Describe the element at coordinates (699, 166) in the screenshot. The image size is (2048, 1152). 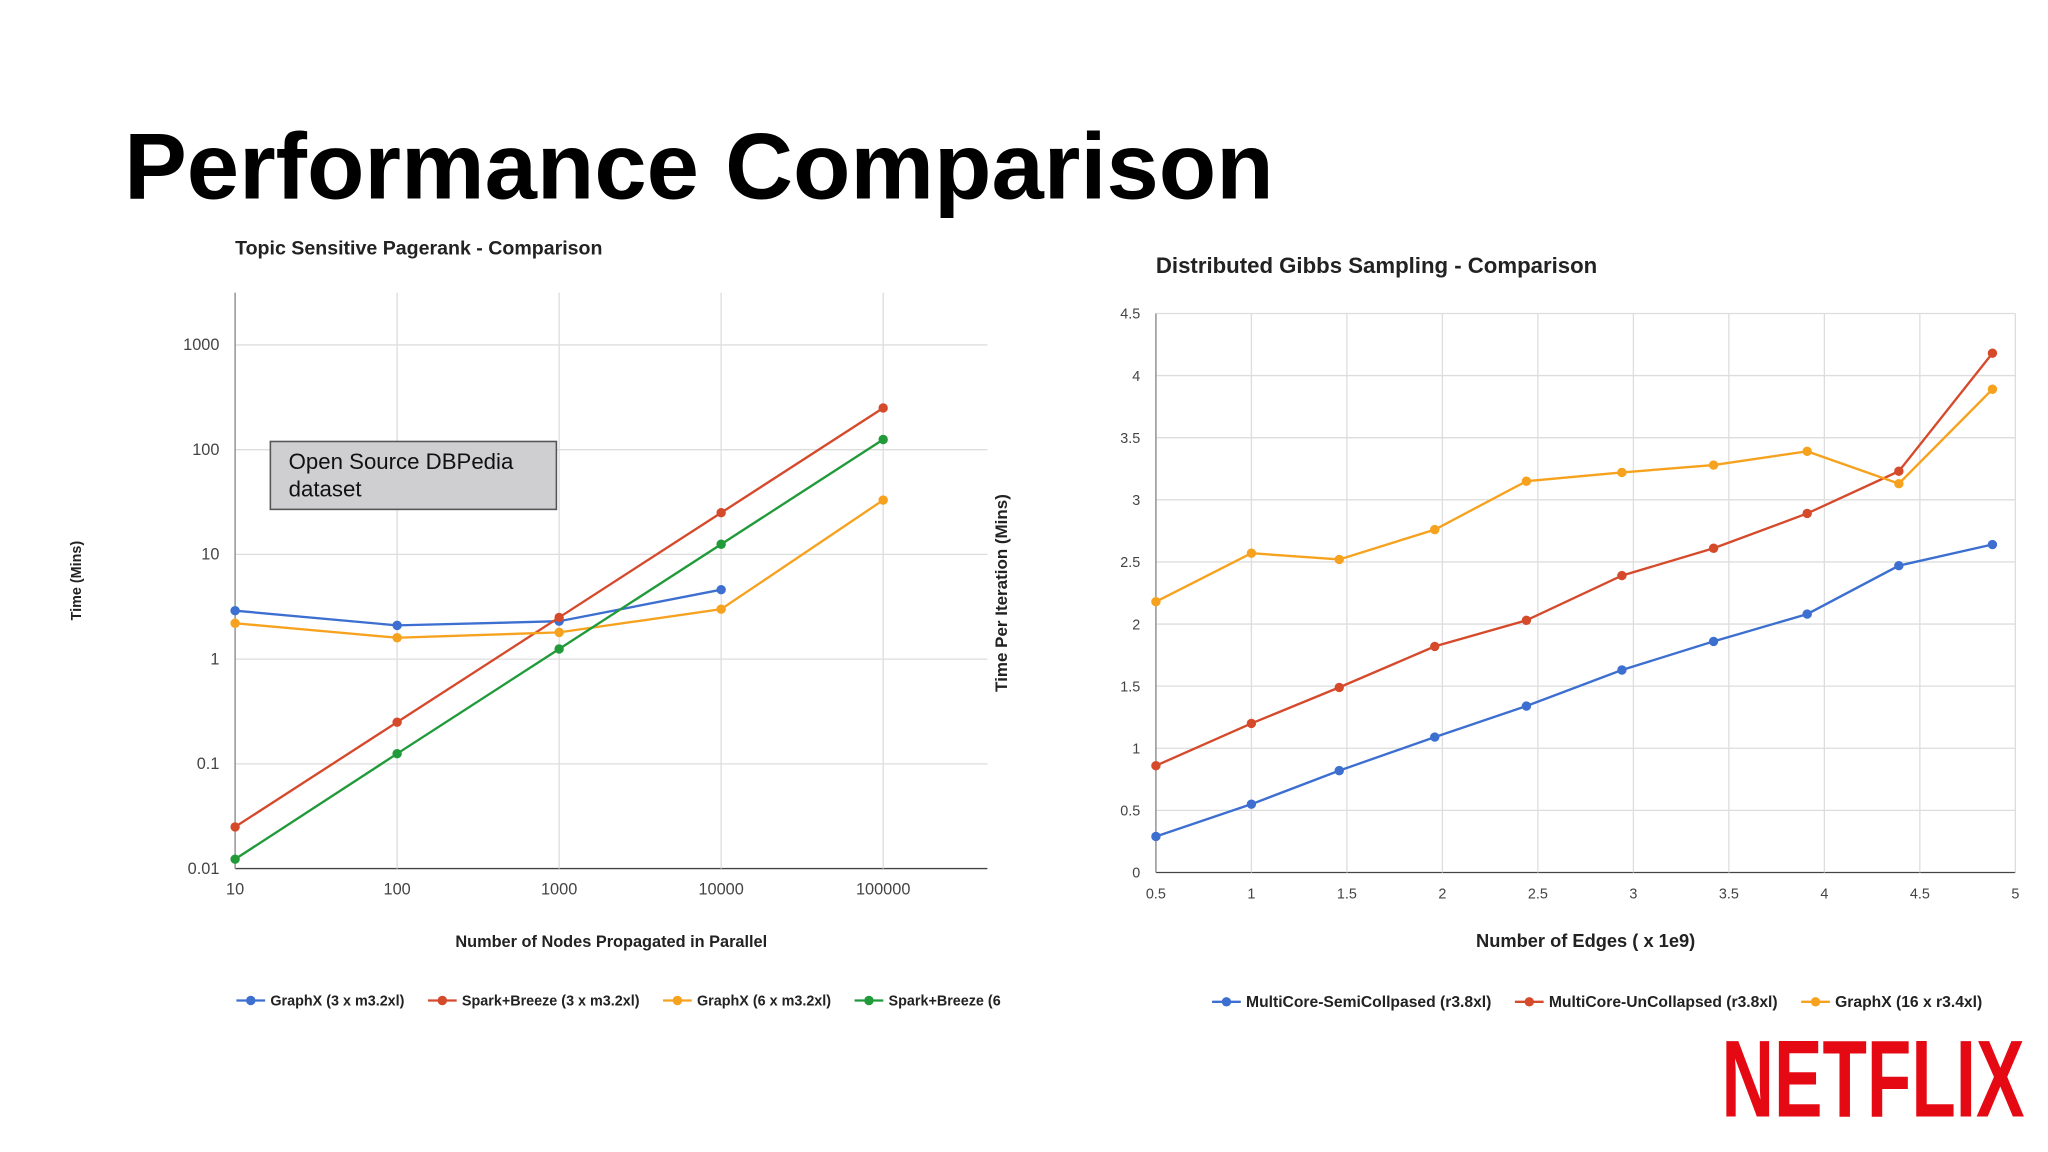
I see `slide-title: Performance Comparison` at that location.